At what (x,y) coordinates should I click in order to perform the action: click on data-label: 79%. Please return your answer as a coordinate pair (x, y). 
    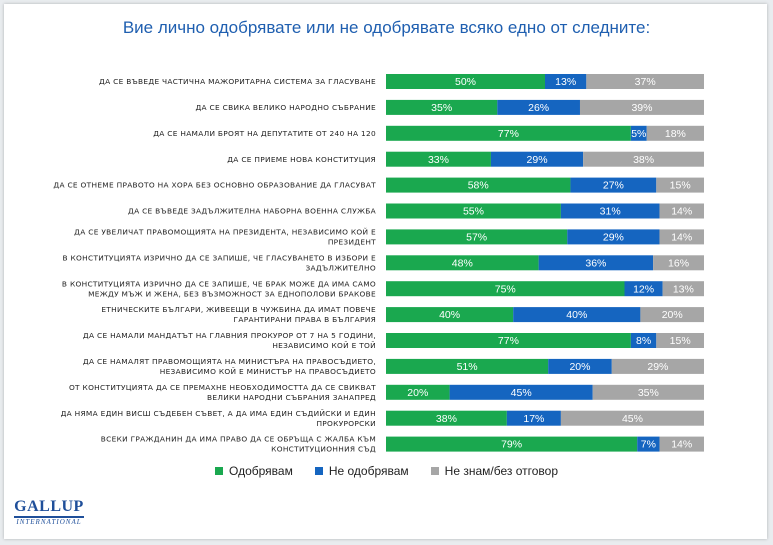
    Looking at the image, I should click on (511, 445).